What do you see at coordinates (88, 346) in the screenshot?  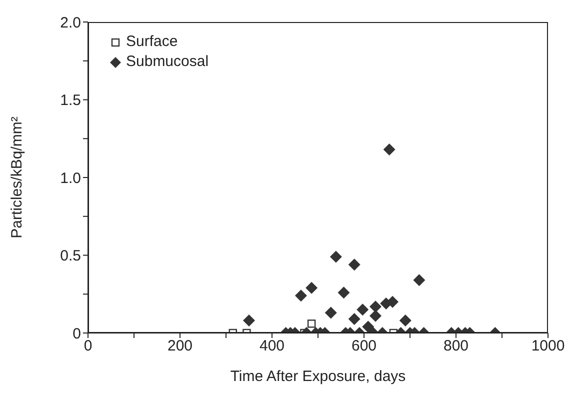 I see `x-tick-label: 0` at bounding box center [88, 346].